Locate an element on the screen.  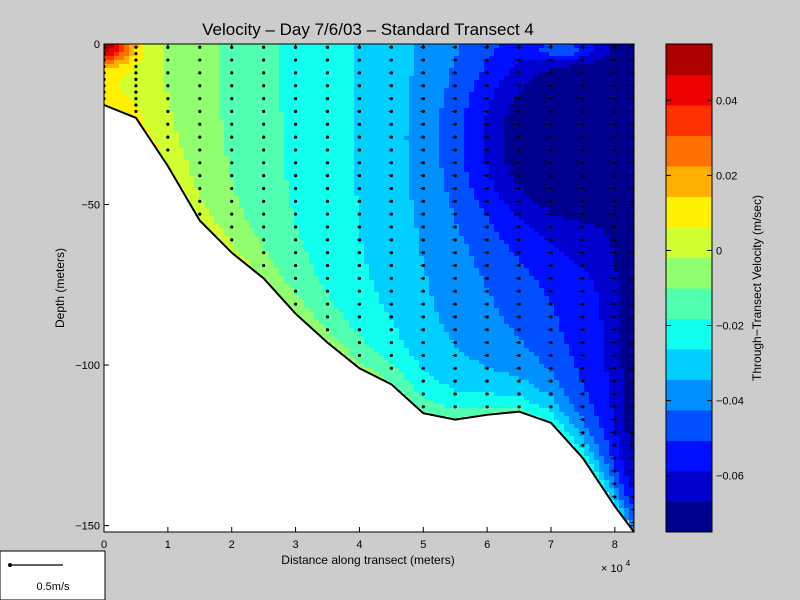
x-tick-label: 6 is located at coordinates (487, 545).